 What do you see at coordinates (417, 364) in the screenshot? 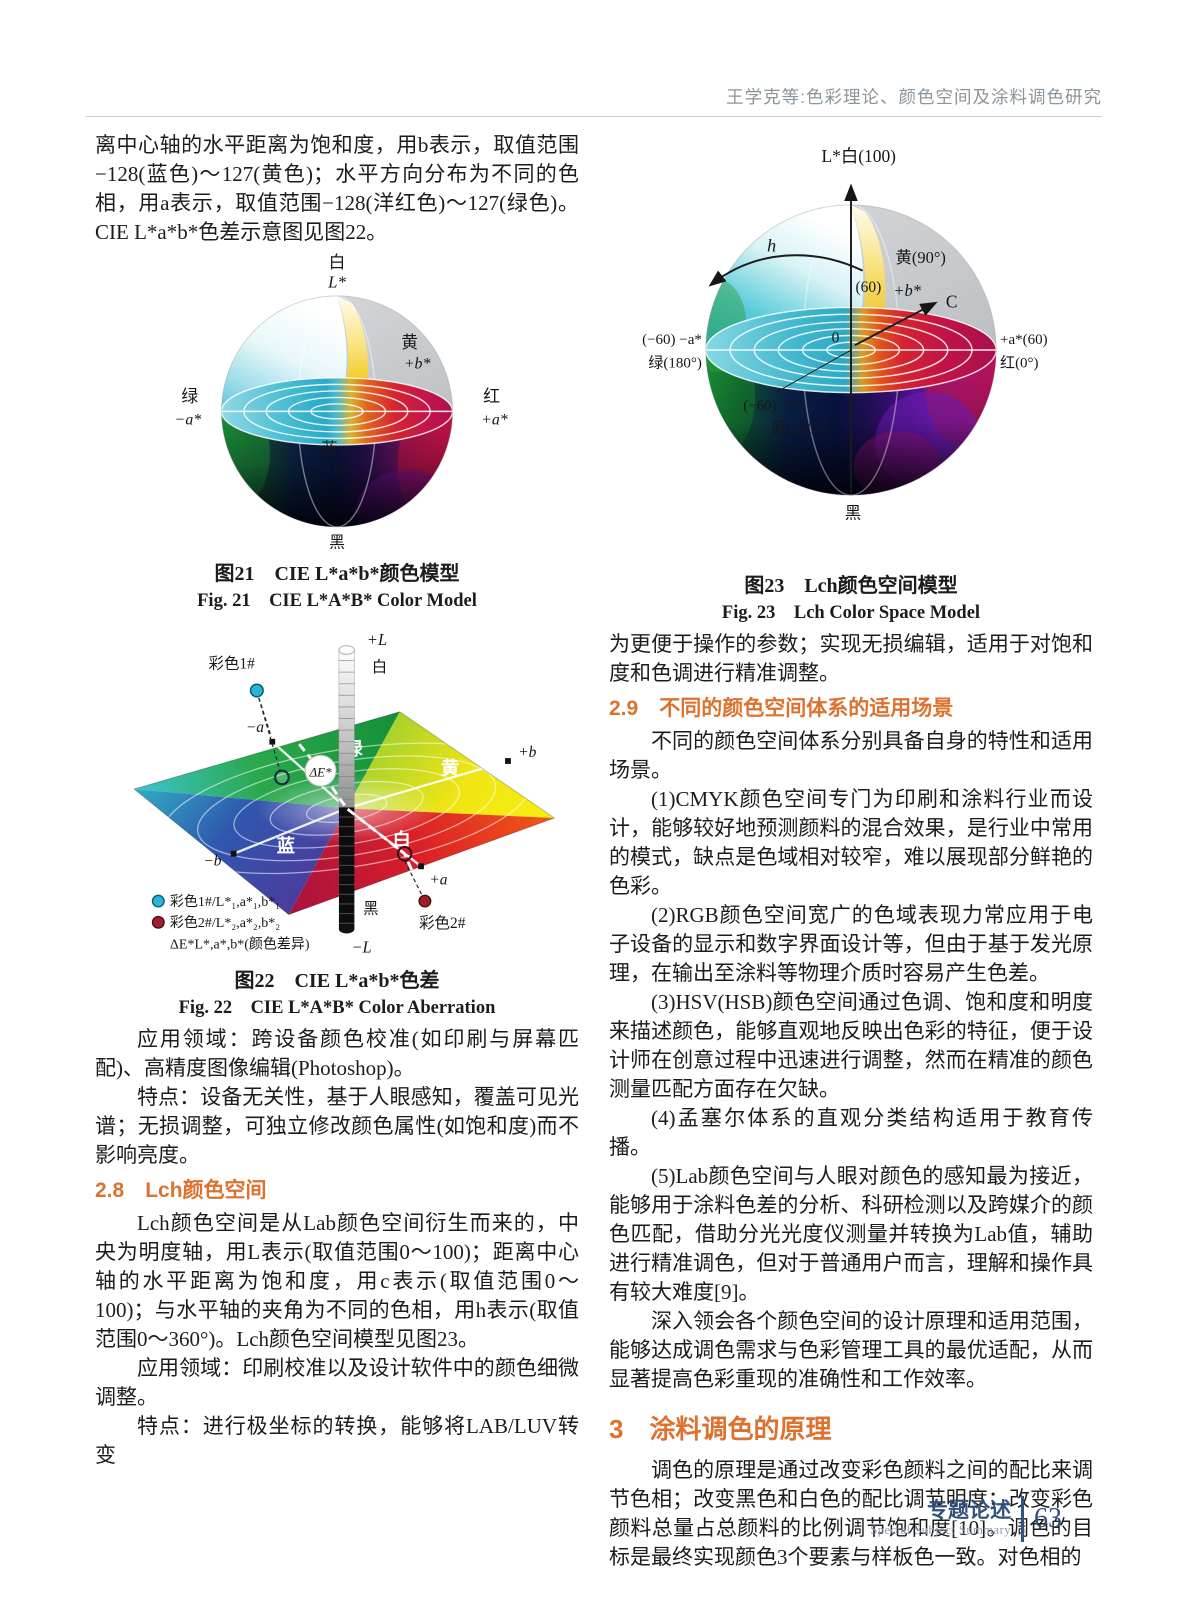
I see `fig21-label-b-plus: +b*` at bounding box center [417, 364].